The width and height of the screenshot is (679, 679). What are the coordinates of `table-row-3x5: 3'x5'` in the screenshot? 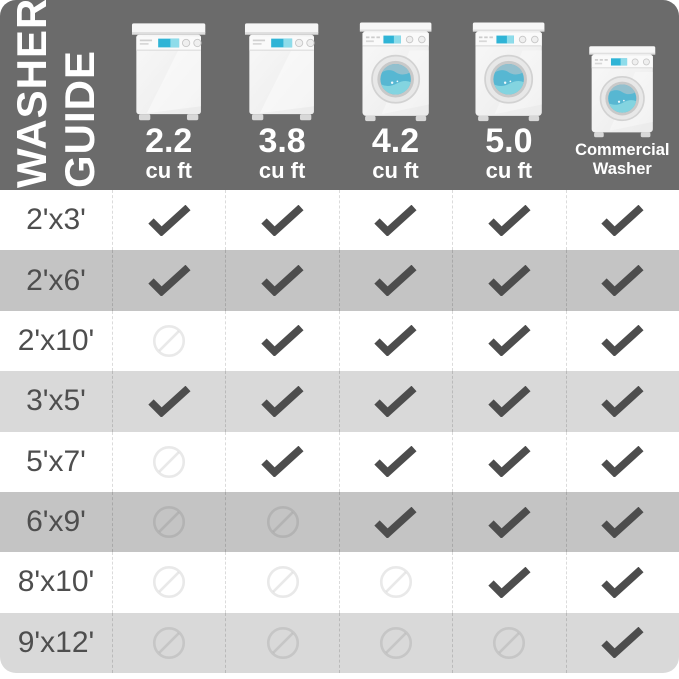 It's located at (339, 401).